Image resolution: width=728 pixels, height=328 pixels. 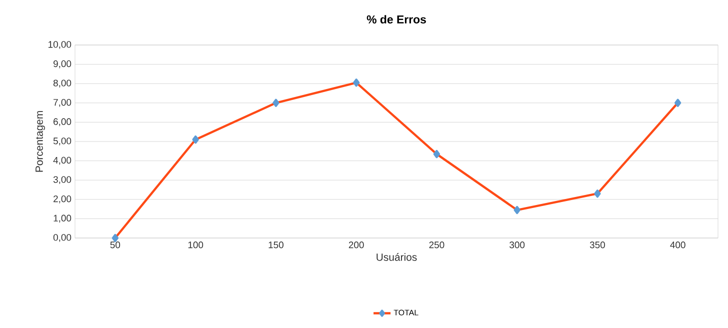 I want to click on x-tick-label: 350, so click(x=597, y=245).